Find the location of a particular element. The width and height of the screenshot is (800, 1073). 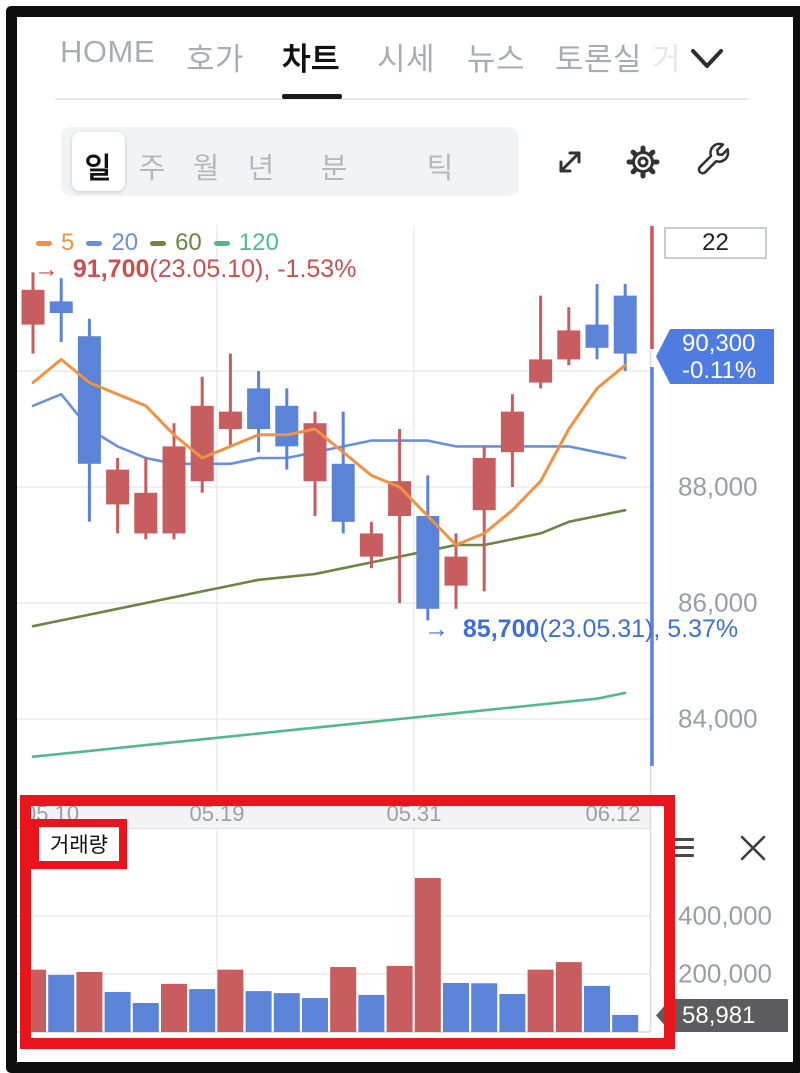

nav-divider is located at coordinates (401, 99).